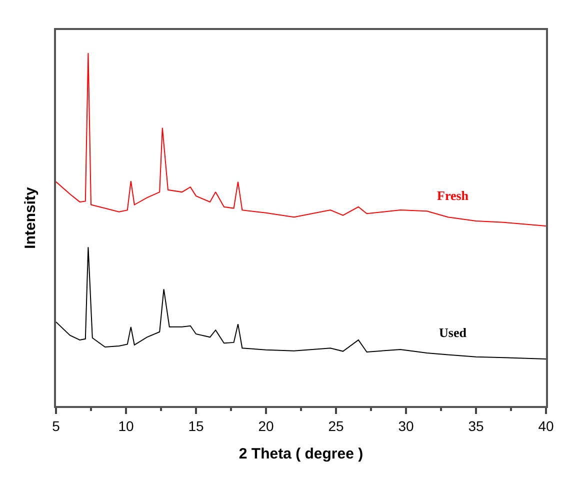 This screenshot has width=568, height=478. Describe the element at coordinates (453, 195) in the screenshot. I see `series-label: Fresh` at that location.